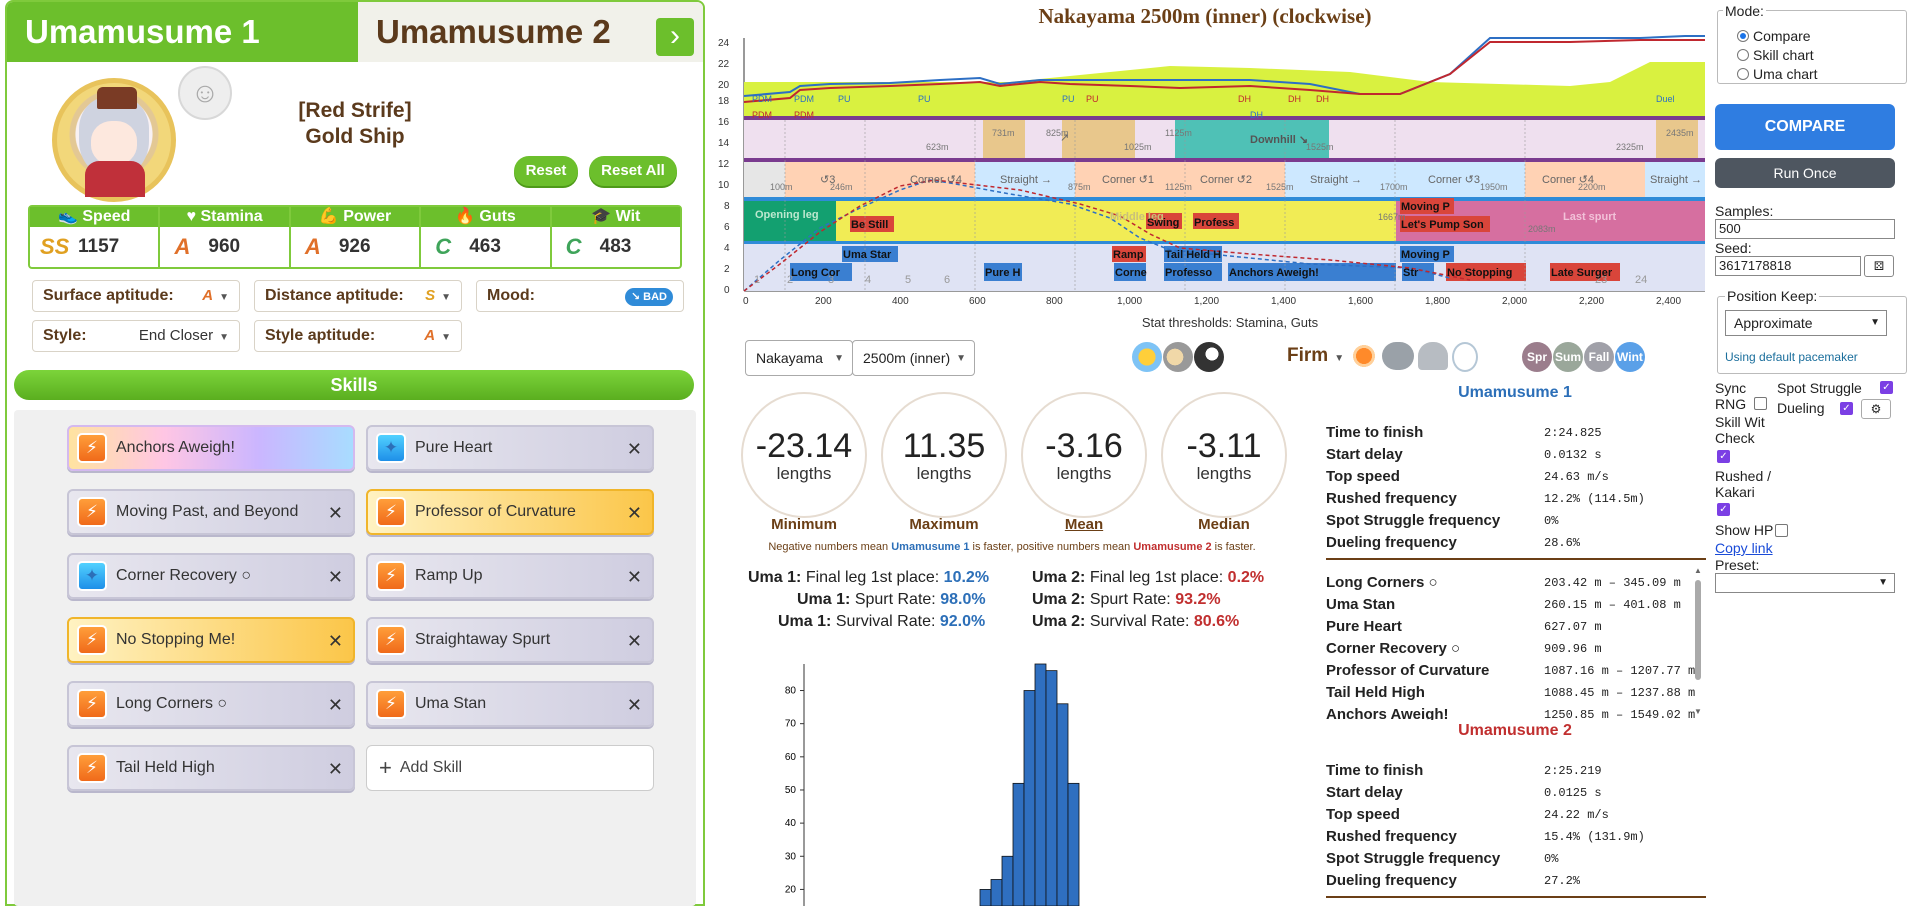 The height and width of the screenshot is (906, 1911). Describe the element at coordinates (224, 246) in the screenshot. I see `stat-stamina-input: 960` at that location.